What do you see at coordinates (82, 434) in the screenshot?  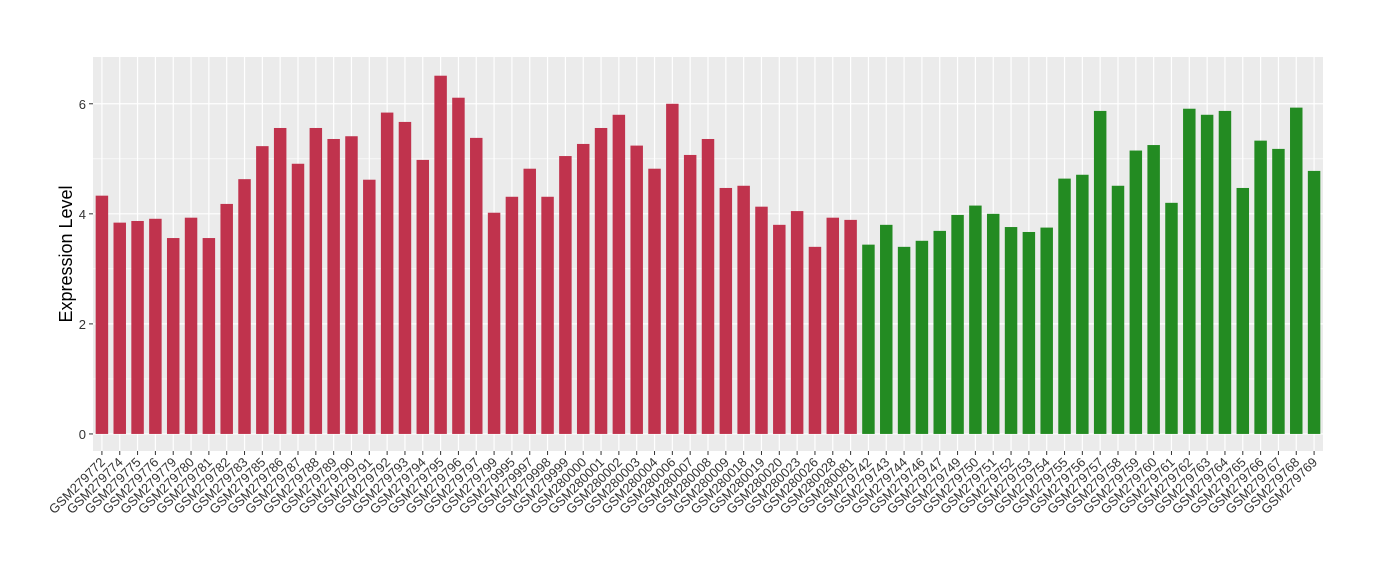 I see `y-tick-label: 0` at bounding box center [82, 434].